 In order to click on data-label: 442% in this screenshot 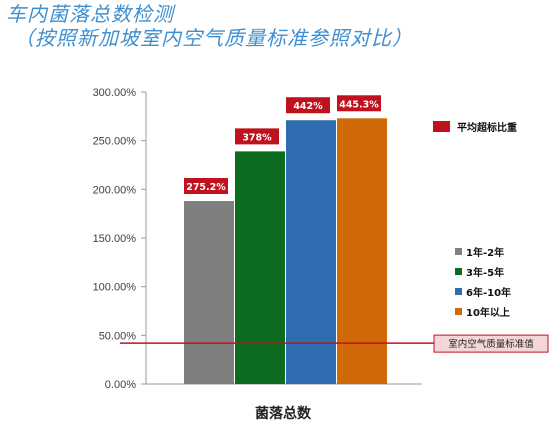, I will do `click(308, 106)`.